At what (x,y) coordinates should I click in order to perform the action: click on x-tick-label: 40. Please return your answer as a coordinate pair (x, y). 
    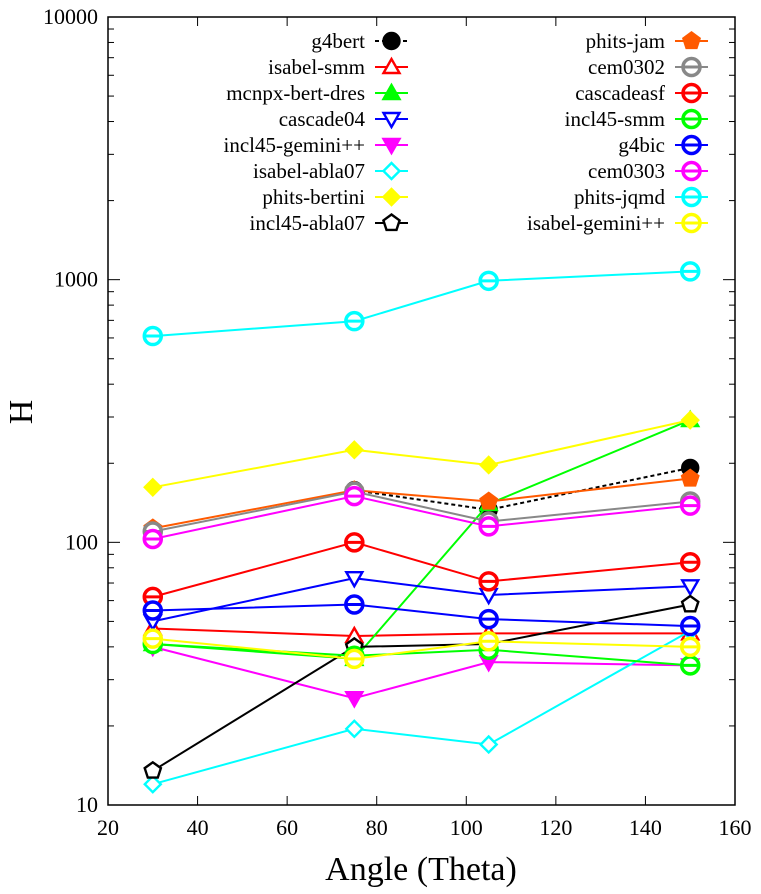
    Looking at the image, I should click on (198, 827).